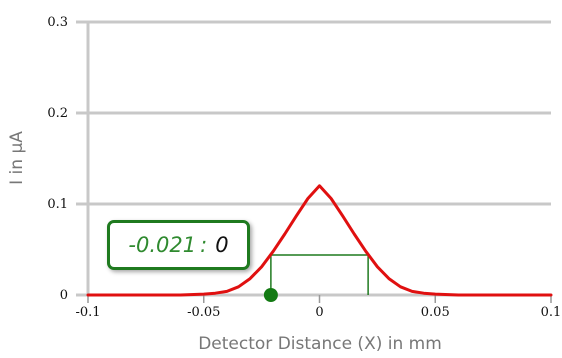 The height and width of the screenshot is (358, 562). Describe the element at coordinates (57, 22) in the screenshot. I see `y-tick-label-3: 0.3` at that location.